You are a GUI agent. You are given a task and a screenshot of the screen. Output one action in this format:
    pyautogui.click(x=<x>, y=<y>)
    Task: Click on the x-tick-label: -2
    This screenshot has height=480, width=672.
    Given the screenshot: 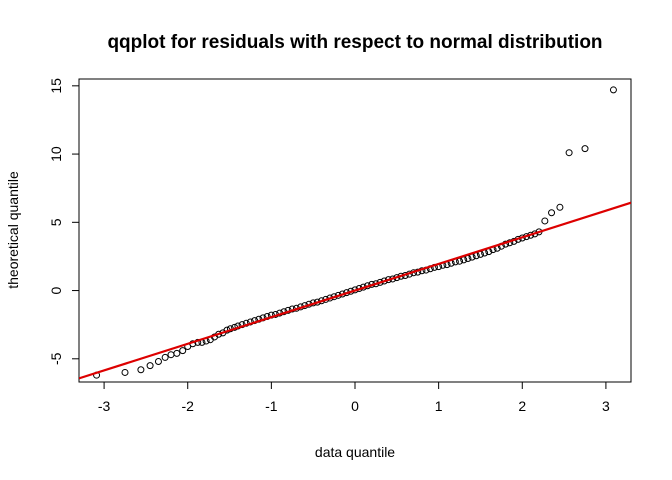 What is the action you would take?
    pyautogui.click(x=188, y=406)
    